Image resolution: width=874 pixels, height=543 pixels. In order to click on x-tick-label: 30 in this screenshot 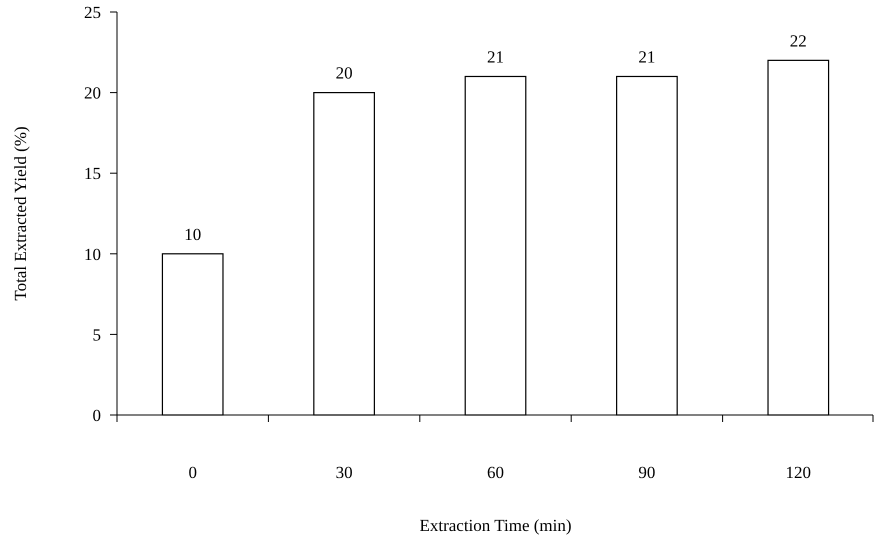, I will do `click(344, 472)`.